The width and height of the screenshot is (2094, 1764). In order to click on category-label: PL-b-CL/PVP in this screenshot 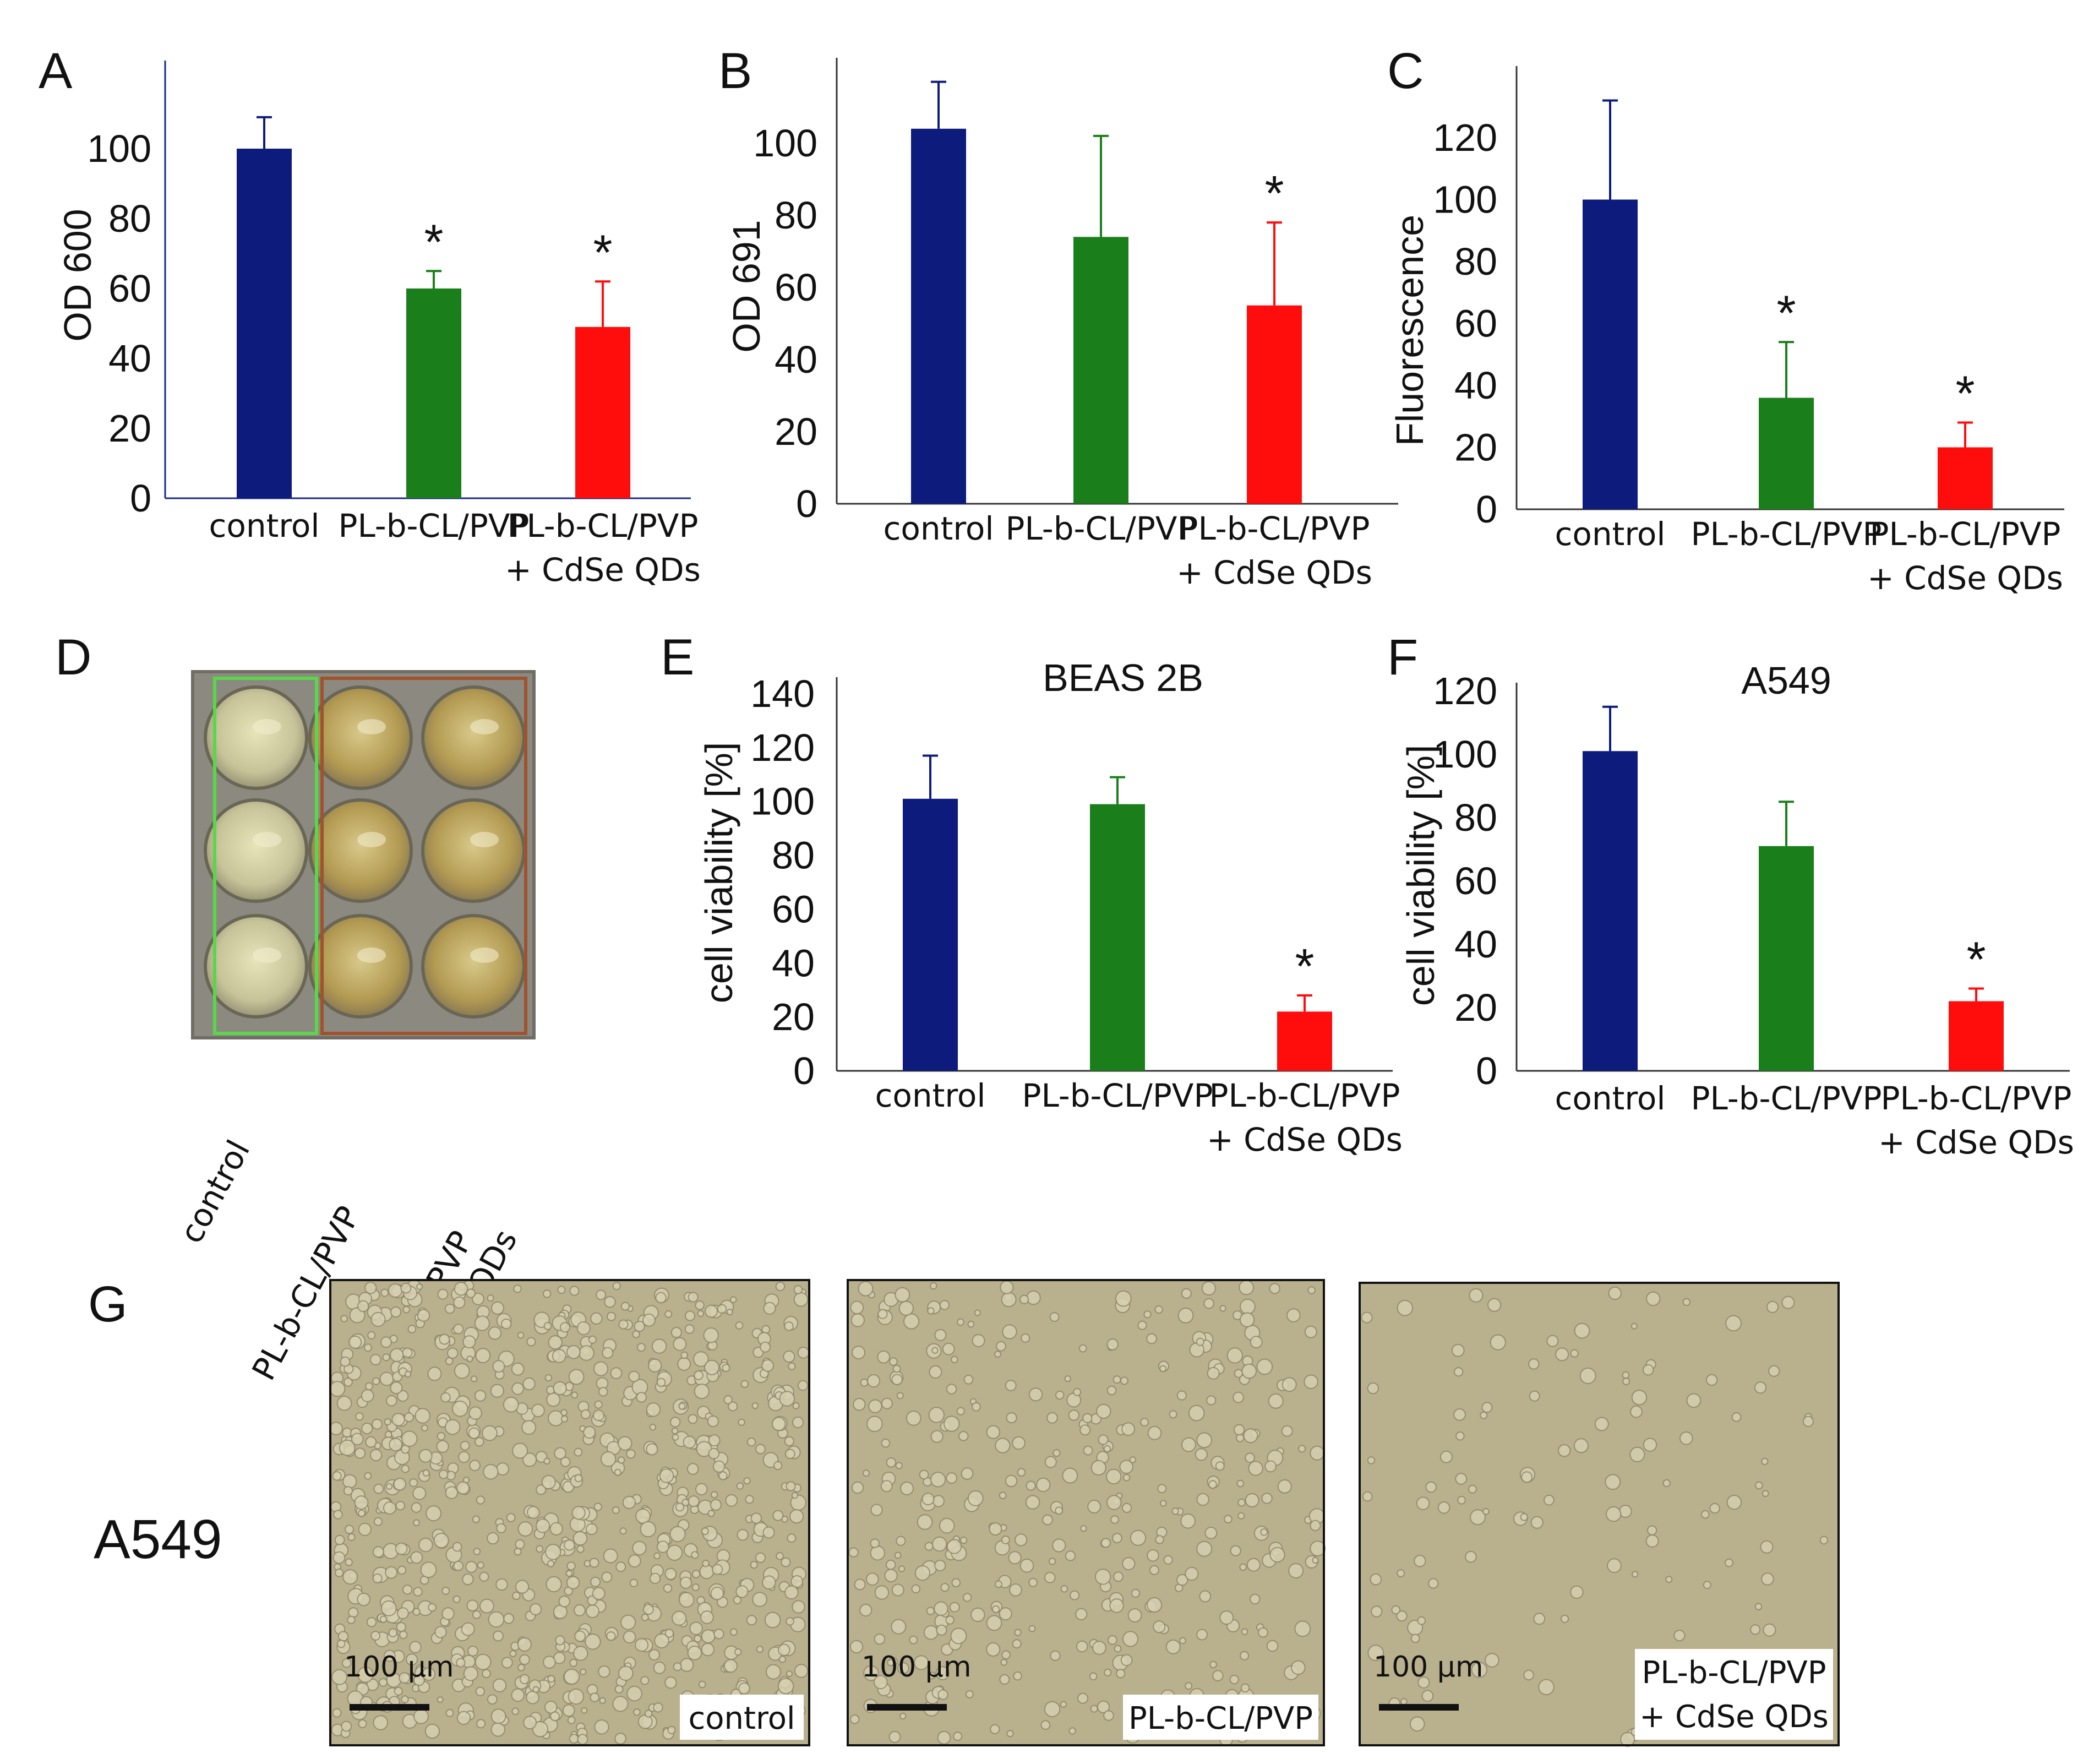, I will do `click(1117, 1095)`.